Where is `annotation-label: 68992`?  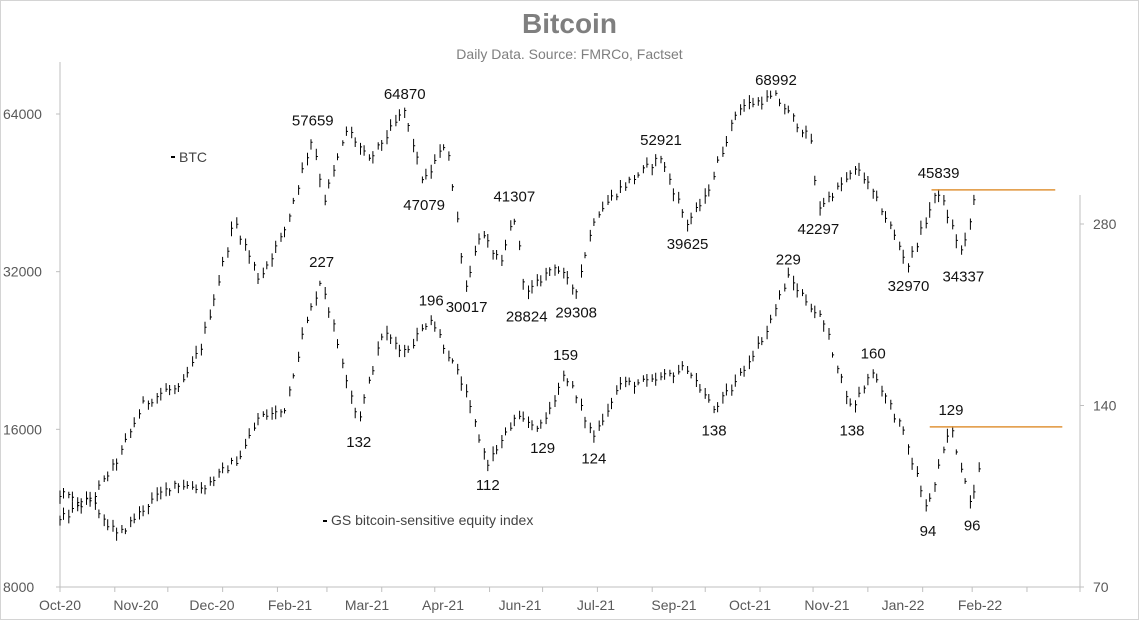 annotation-label: 68992 is located at coordinates (776, 80).